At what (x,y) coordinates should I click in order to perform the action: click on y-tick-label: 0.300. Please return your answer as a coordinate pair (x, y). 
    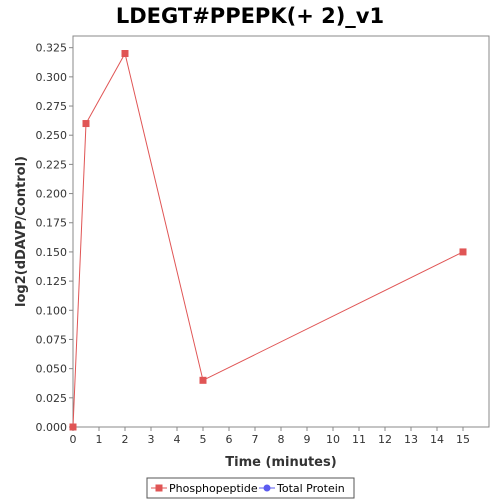
    Looking at the image, I should click on (52, 77).